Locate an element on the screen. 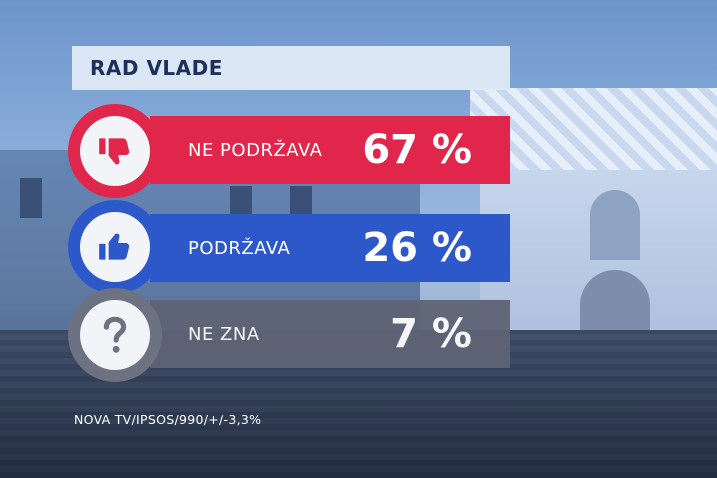 The height and width of the screenshot is (478, 717). question-mark-icon is located at coordinates (115, 334).